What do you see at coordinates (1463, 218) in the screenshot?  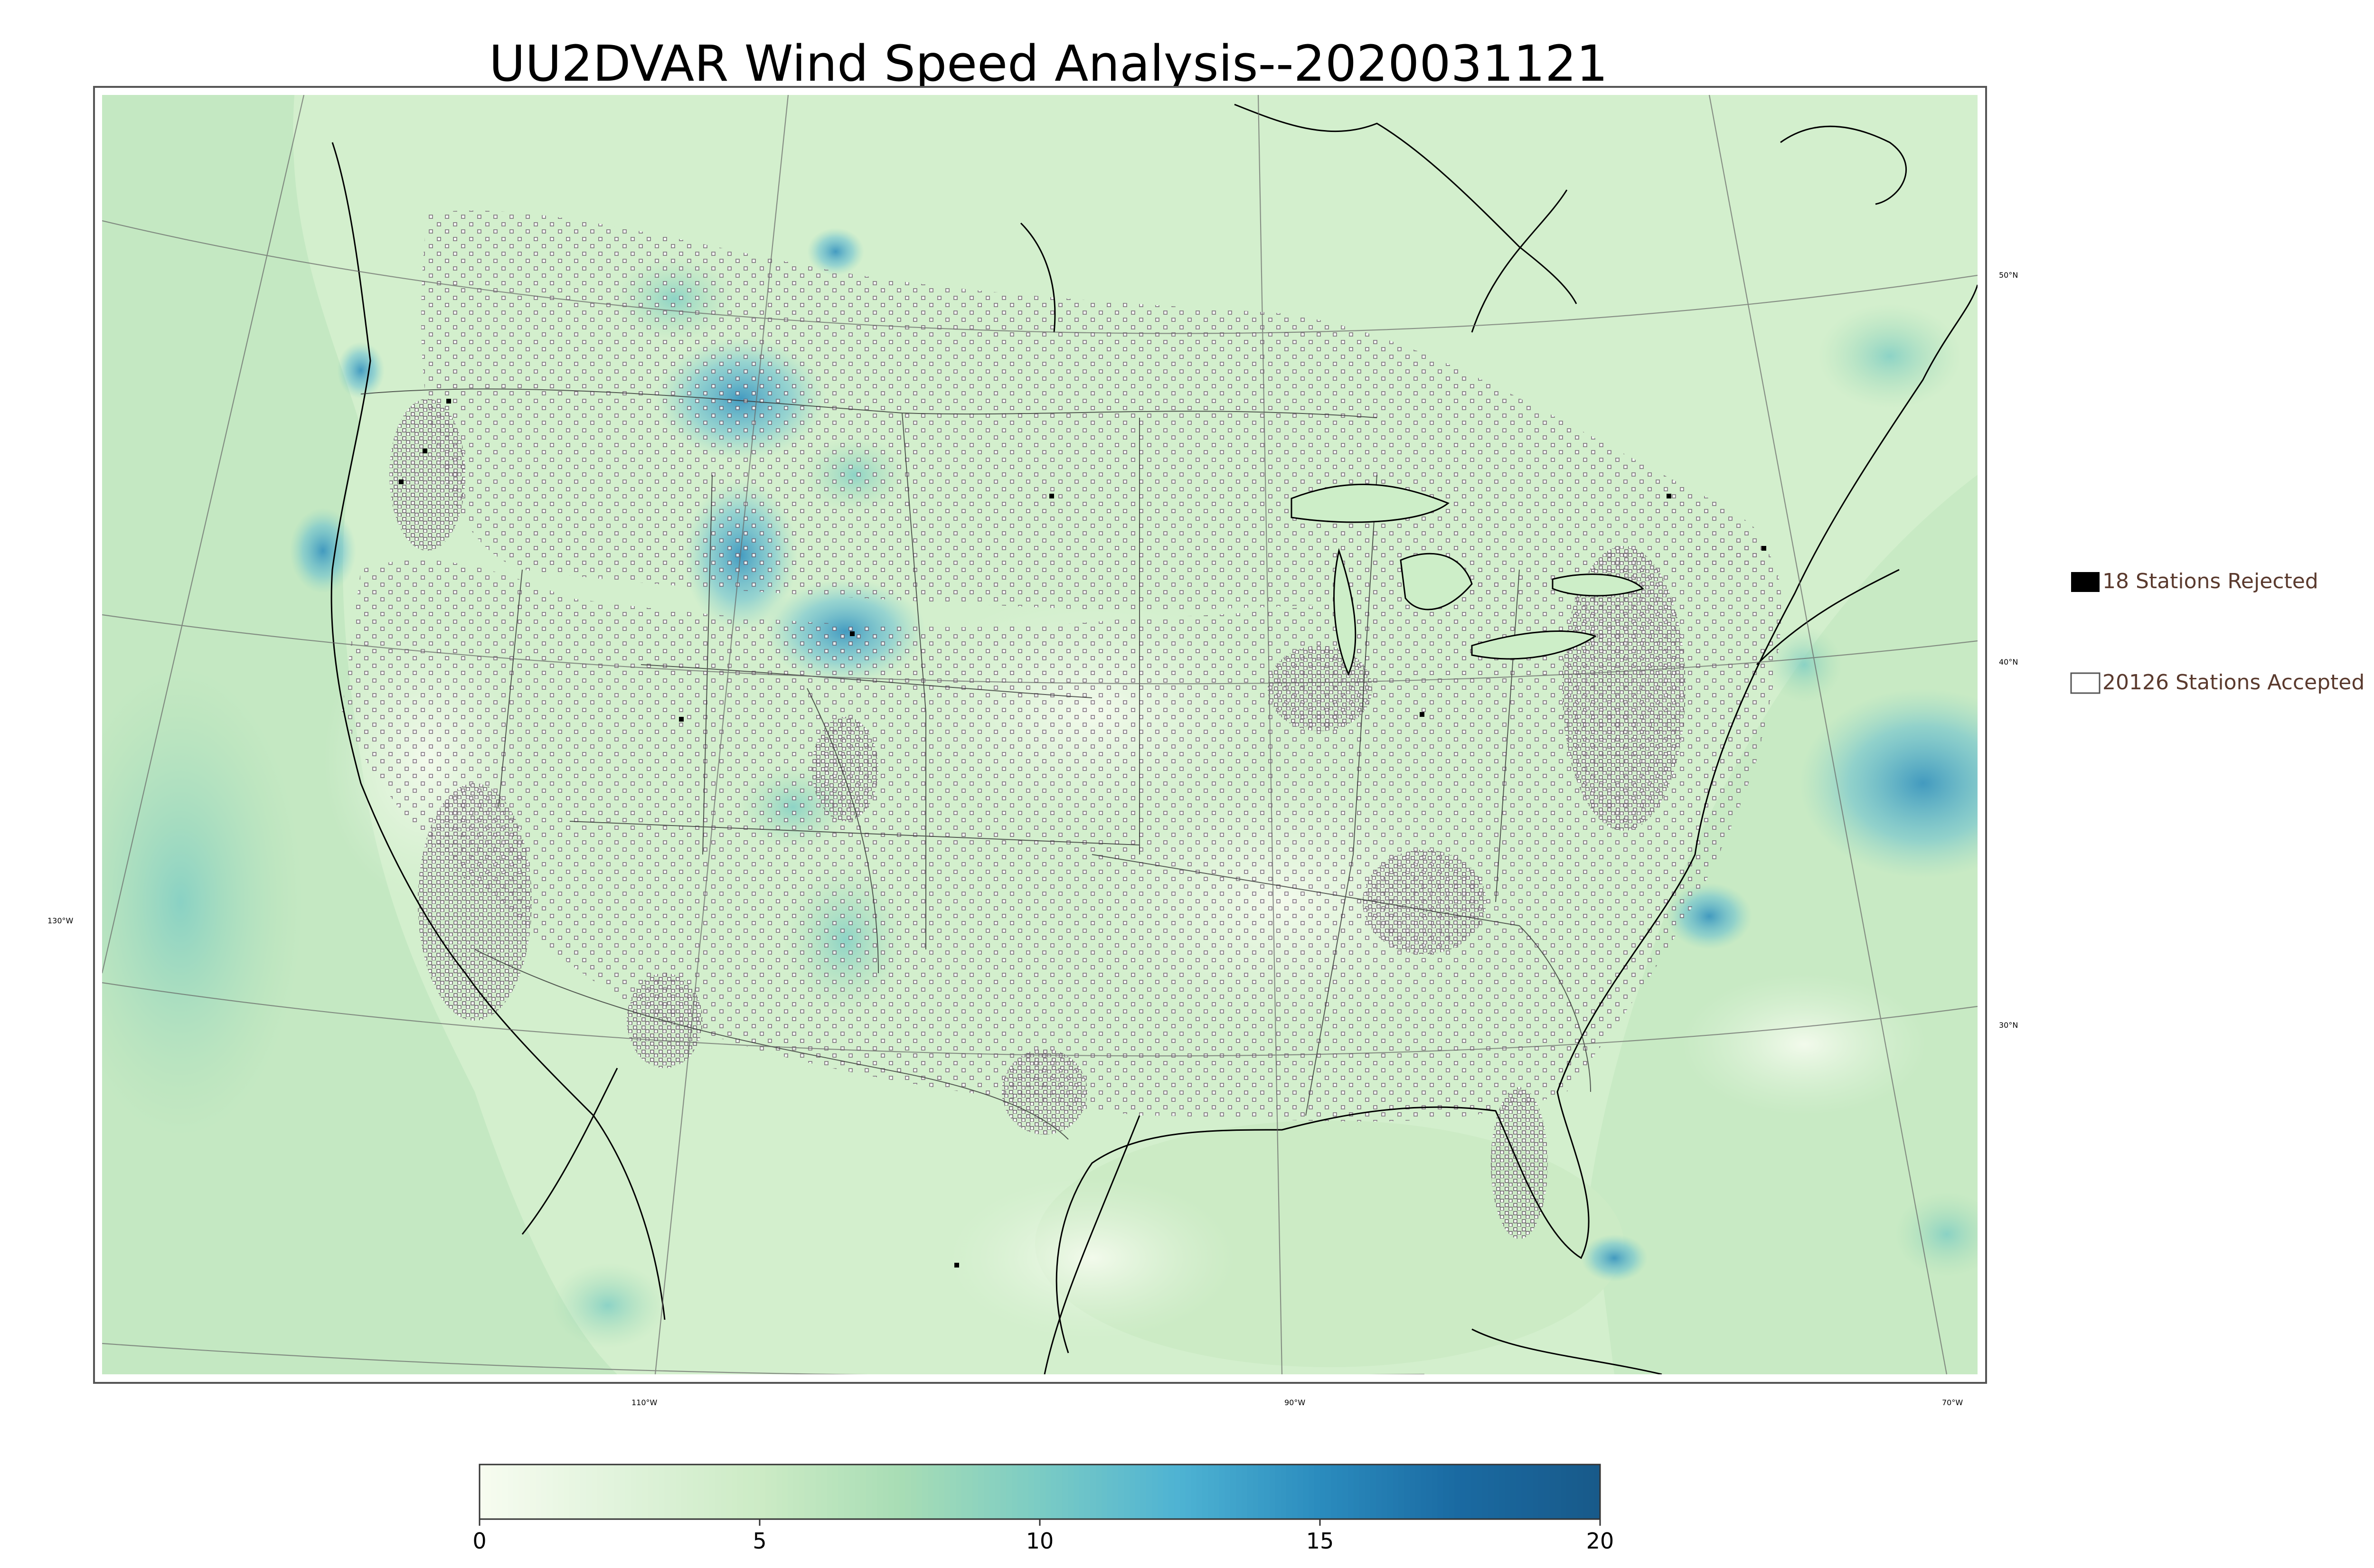 I see `hudson-bay-coast` at bounding box center [1463, 218].